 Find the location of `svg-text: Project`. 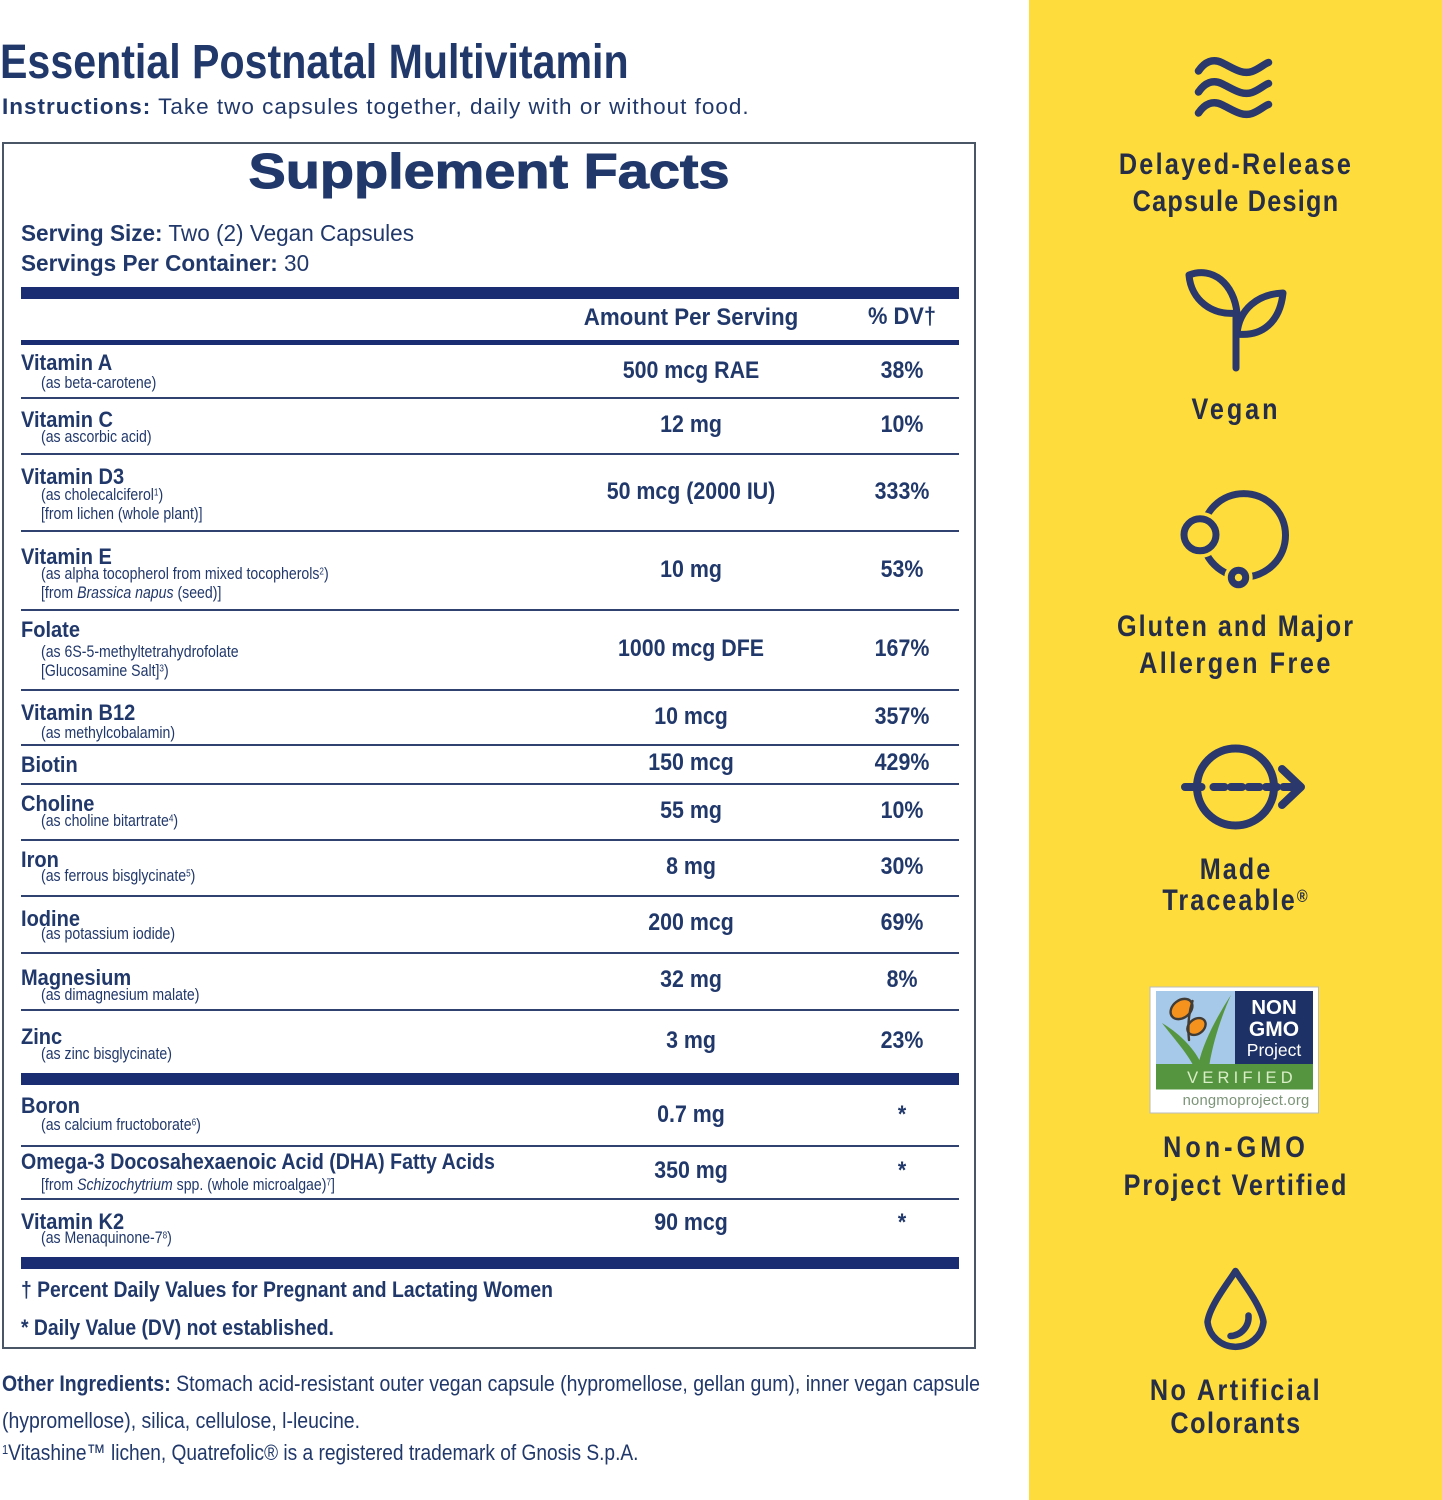

svg-text: Project is located at coordinates (1274, 1050).